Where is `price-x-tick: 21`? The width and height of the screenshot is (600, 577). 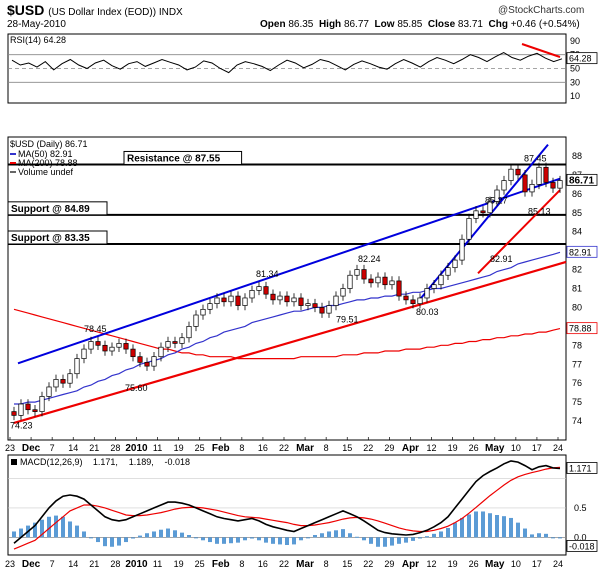
price-x-tick: 21 is located at coordinates (94, 448).